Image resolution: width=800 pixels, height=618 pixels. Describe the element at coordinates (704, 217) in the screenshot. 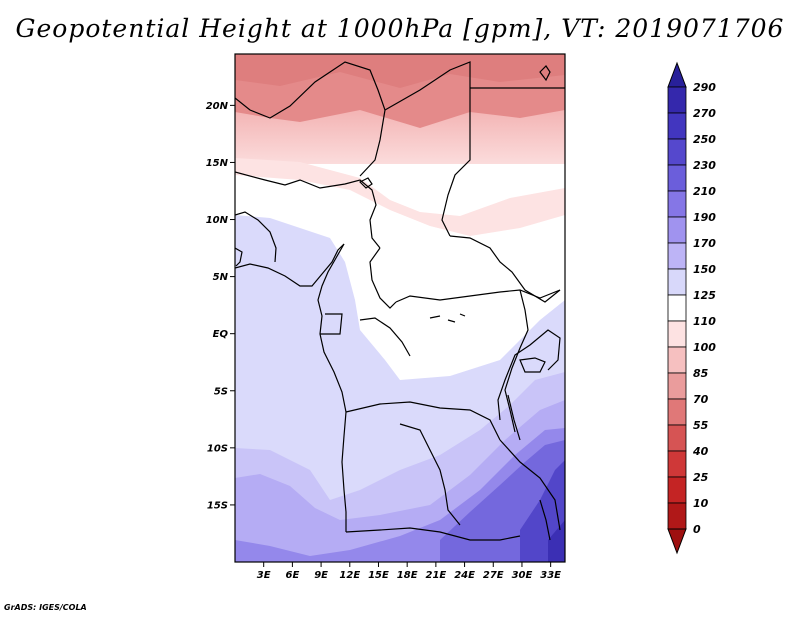

I see `colorbar-label: 190` at that location.